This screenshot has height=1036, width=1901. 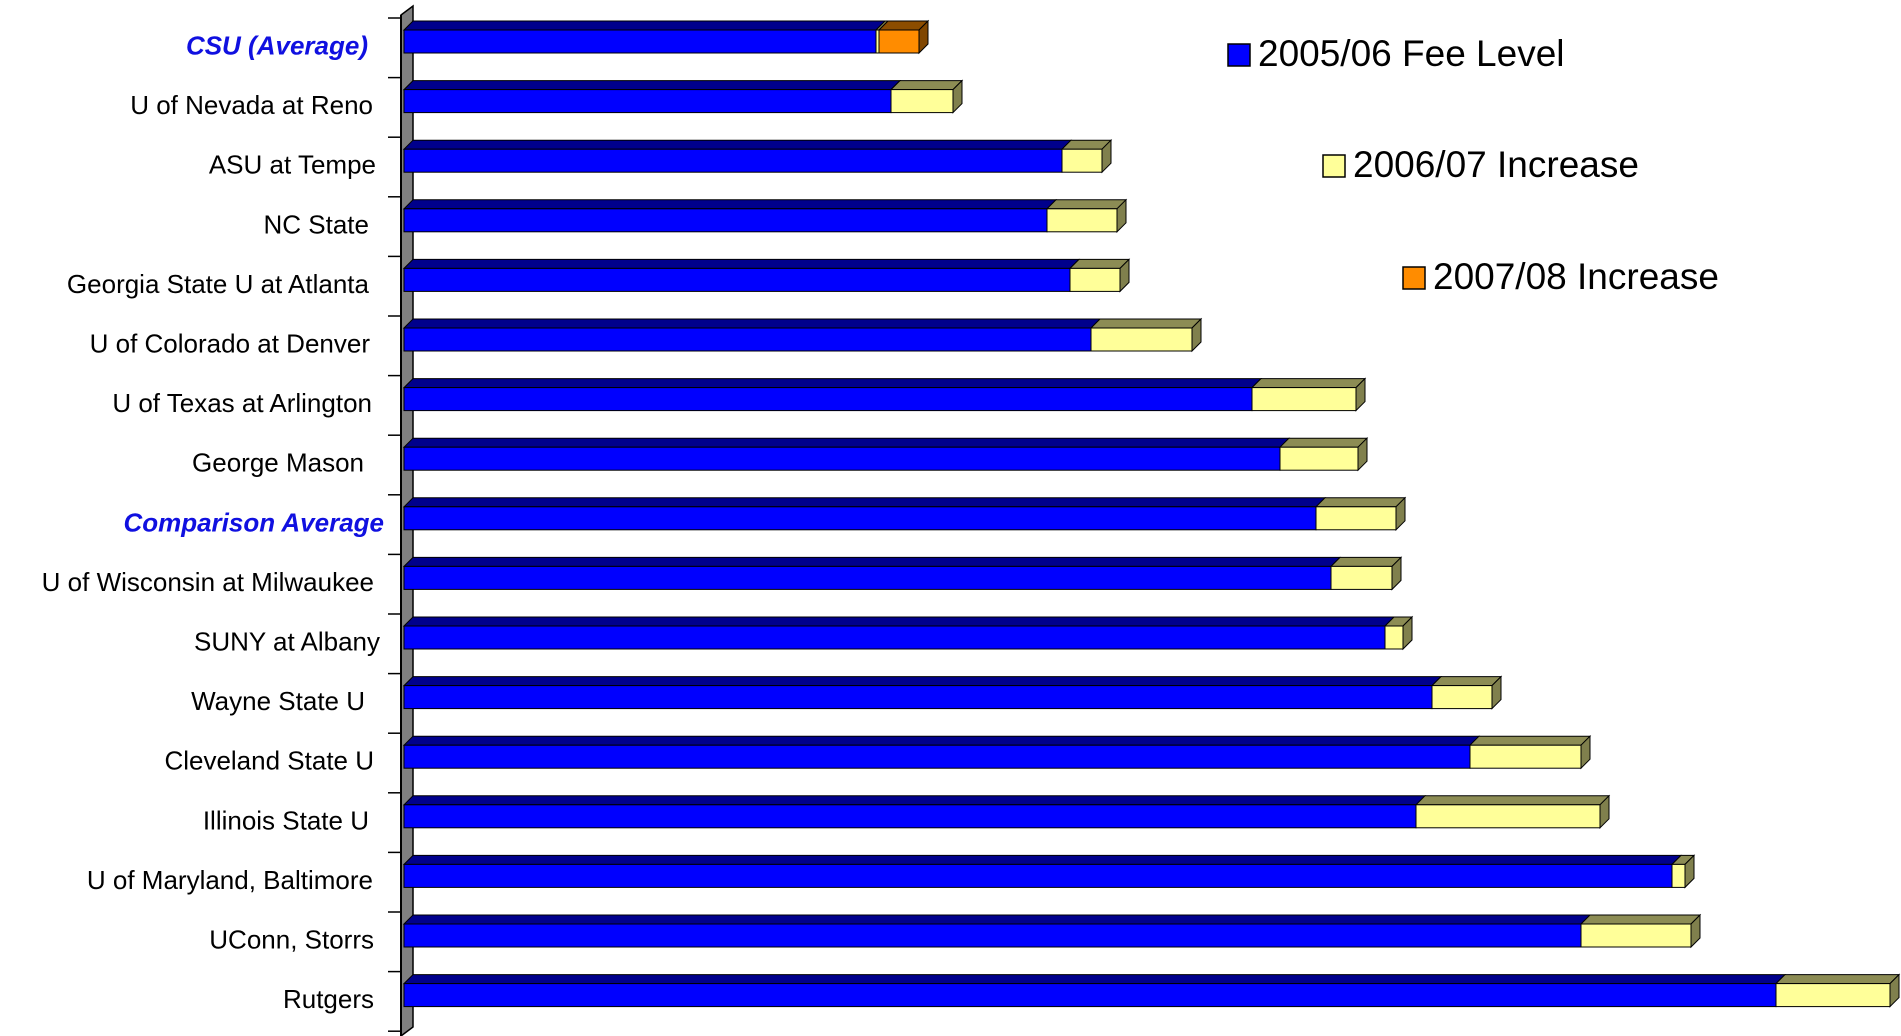 I want to click on legend-item: 2006/07 Increase, so click(x=1480, y=164).